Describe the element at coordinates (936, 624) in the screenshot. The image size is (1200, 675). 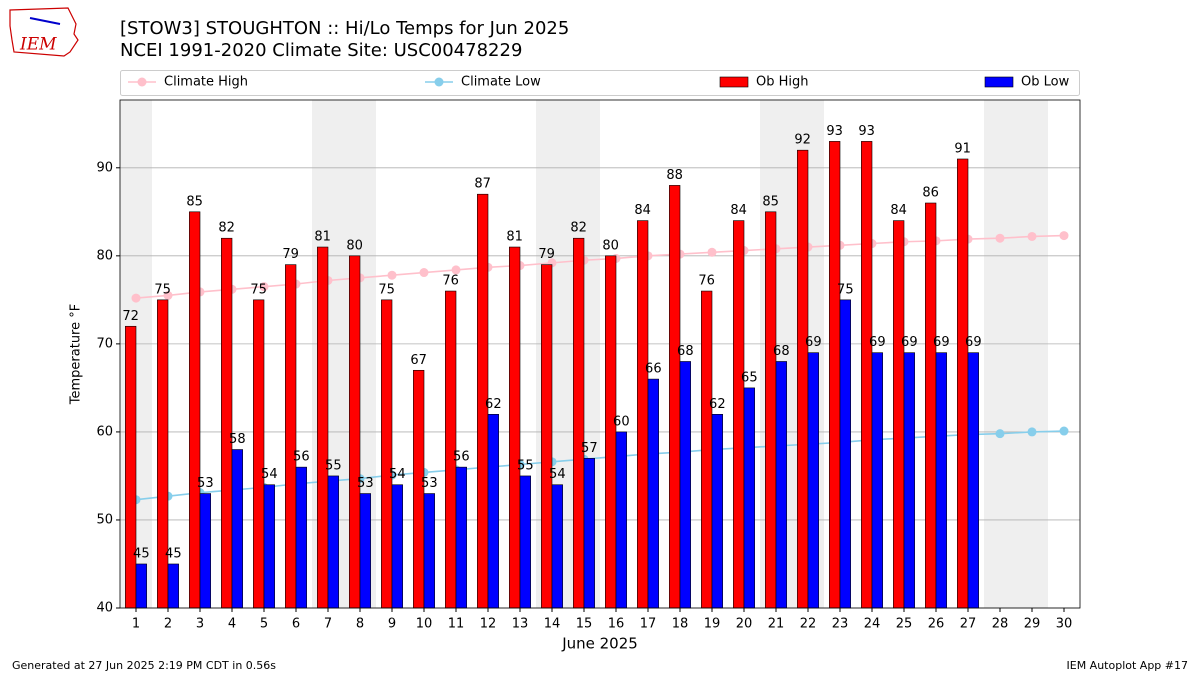
I see `x-tick-label: 26` at that location.